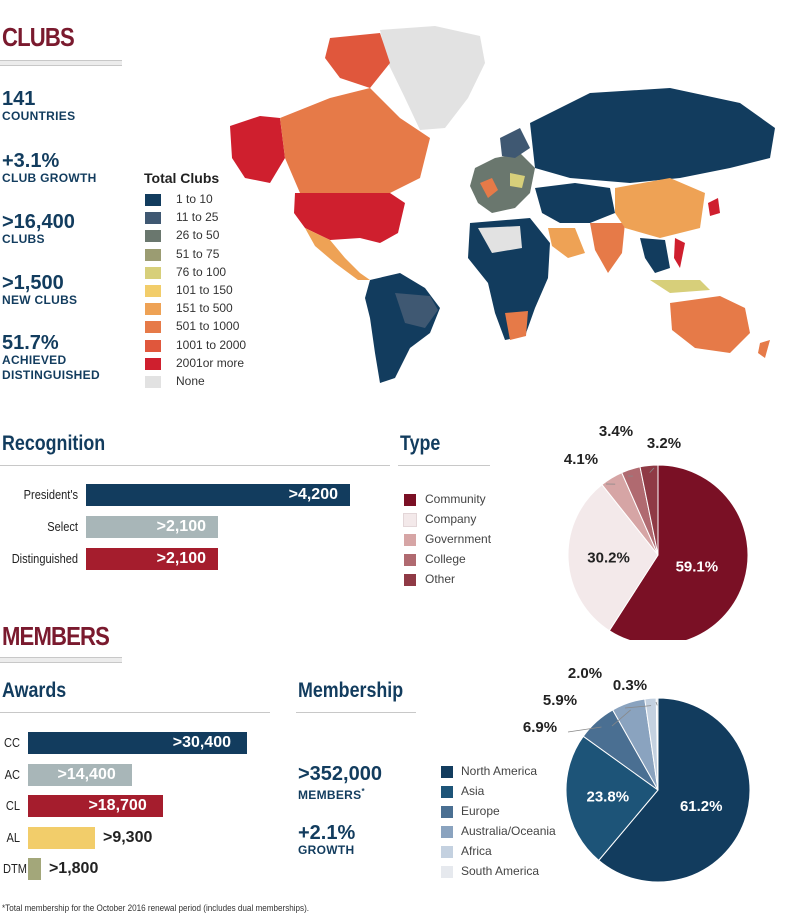 This screenshot has width=800, height=917. What do you see at coordinates (337, 254) in the screenshot?
I see `map-mexico` at bounding box center [337, 254].